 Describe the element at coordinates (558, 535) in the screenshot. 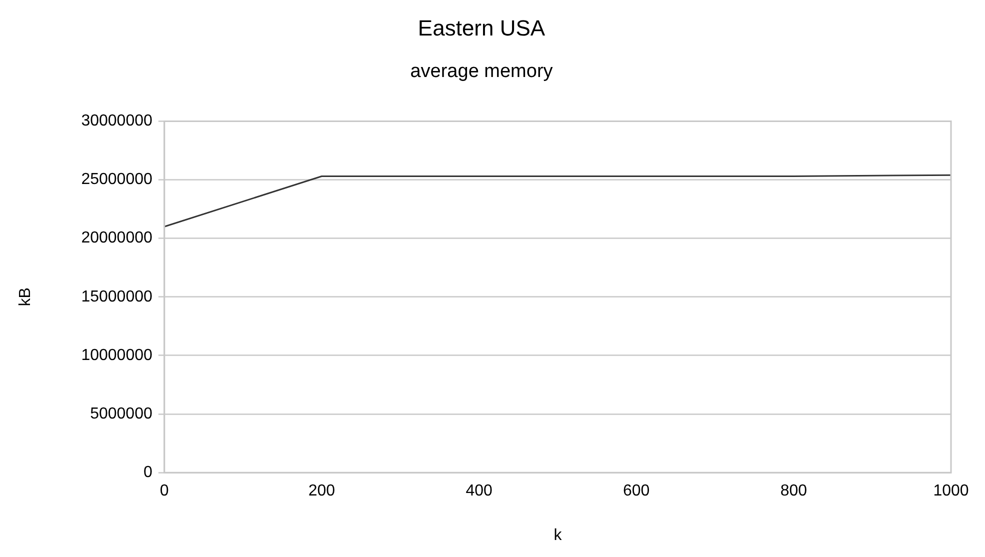

I see `x-axis-title: k` at that location.